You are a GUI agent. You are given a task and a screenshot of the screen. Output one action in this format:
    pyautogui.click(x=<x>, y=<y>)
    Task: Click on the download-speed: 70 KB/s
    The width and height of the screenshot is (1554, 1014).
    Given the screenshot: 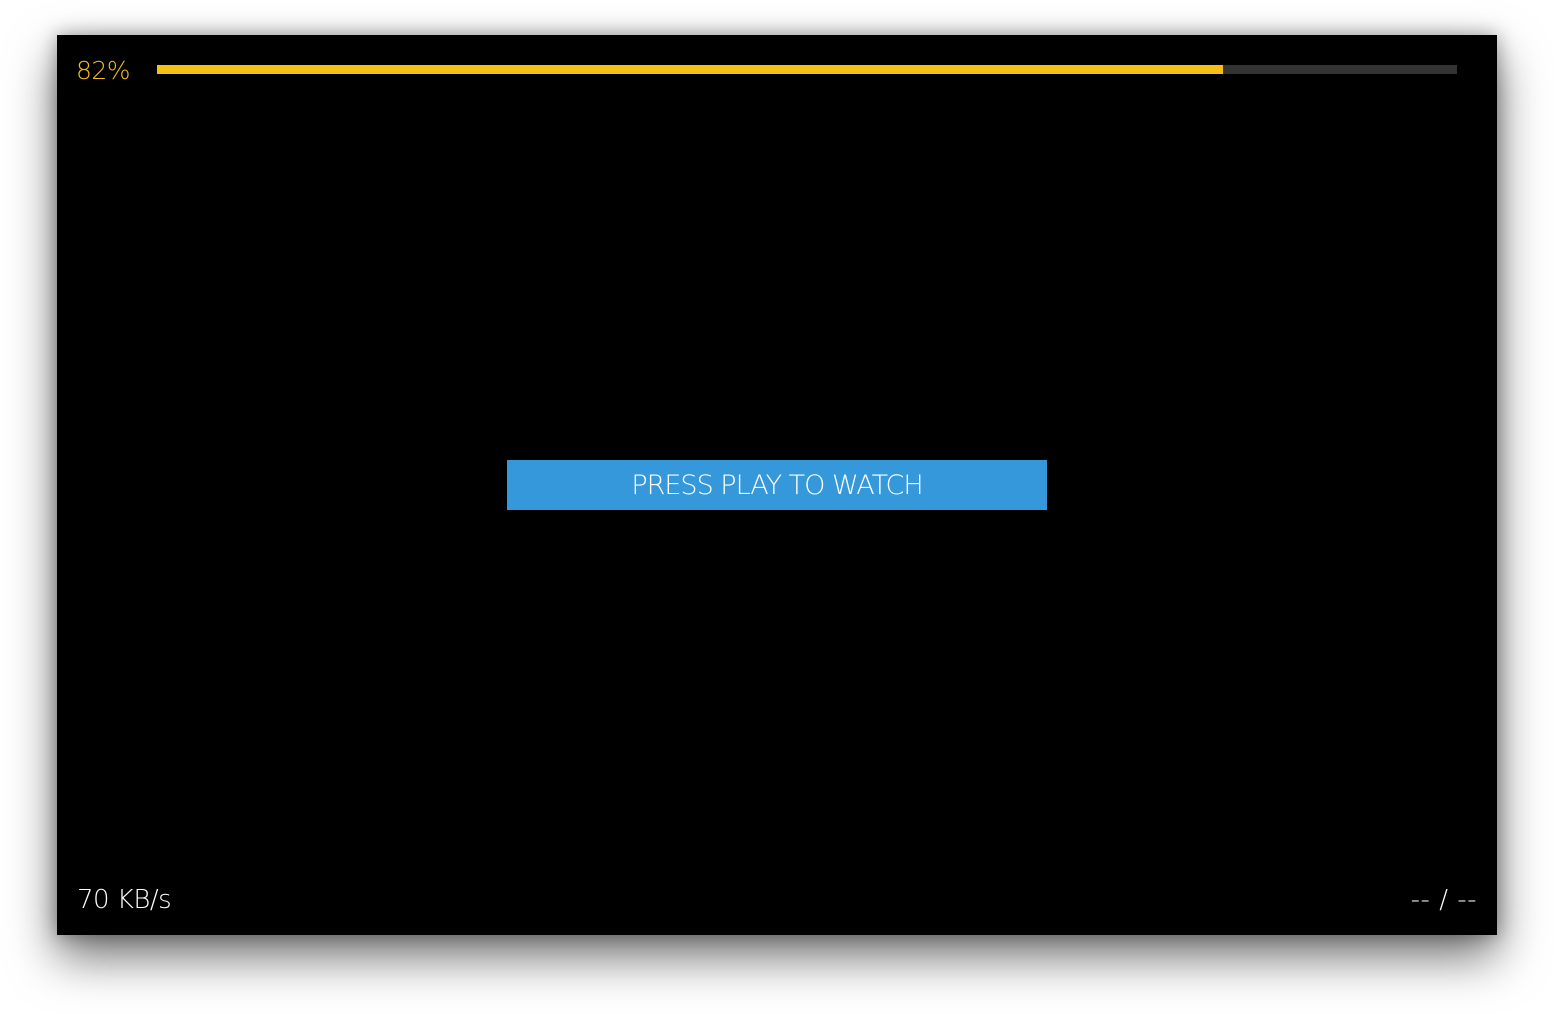 What is the action you would take?
    pyautogui.click(x=124, y=900)
    